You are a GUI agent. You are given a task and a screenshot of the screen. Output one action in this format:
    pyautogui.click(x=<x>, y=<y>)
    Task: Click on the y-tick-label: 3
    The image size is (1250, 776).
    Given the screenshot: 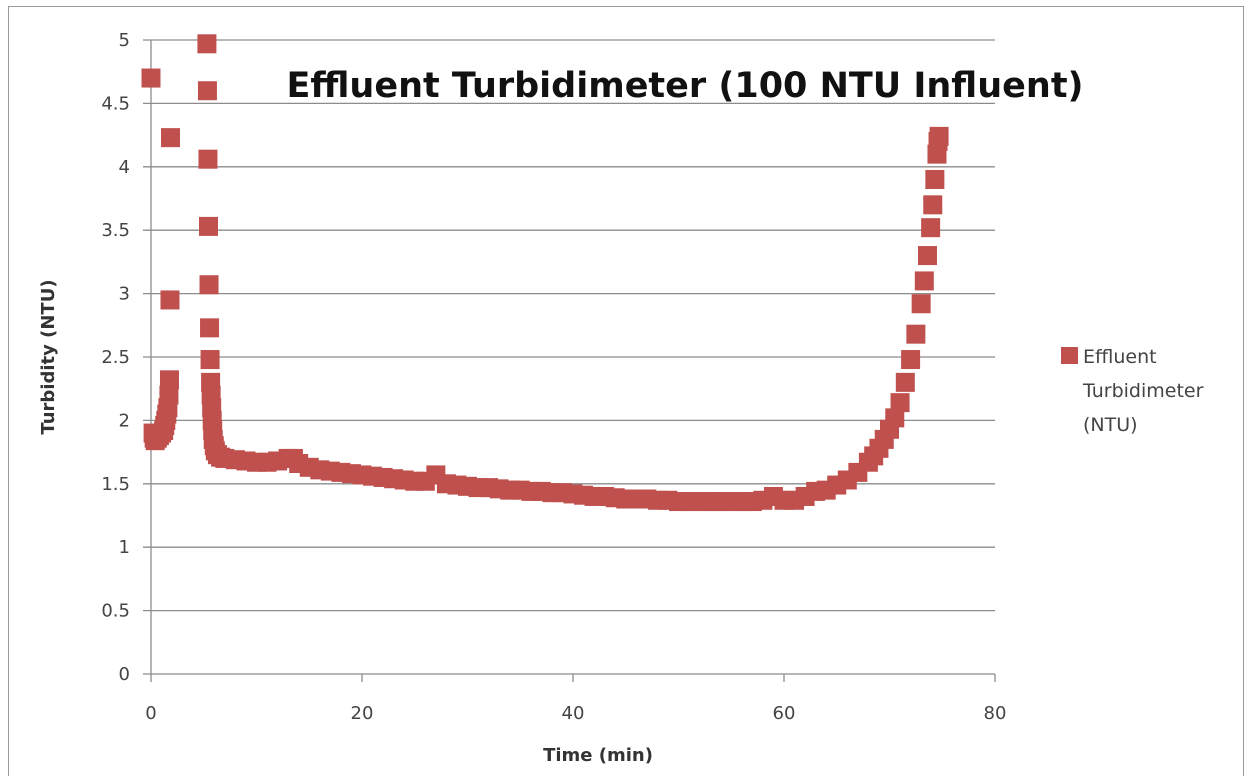 What is the action you would take?
    pyautogui.click(x=124, y=294)
    